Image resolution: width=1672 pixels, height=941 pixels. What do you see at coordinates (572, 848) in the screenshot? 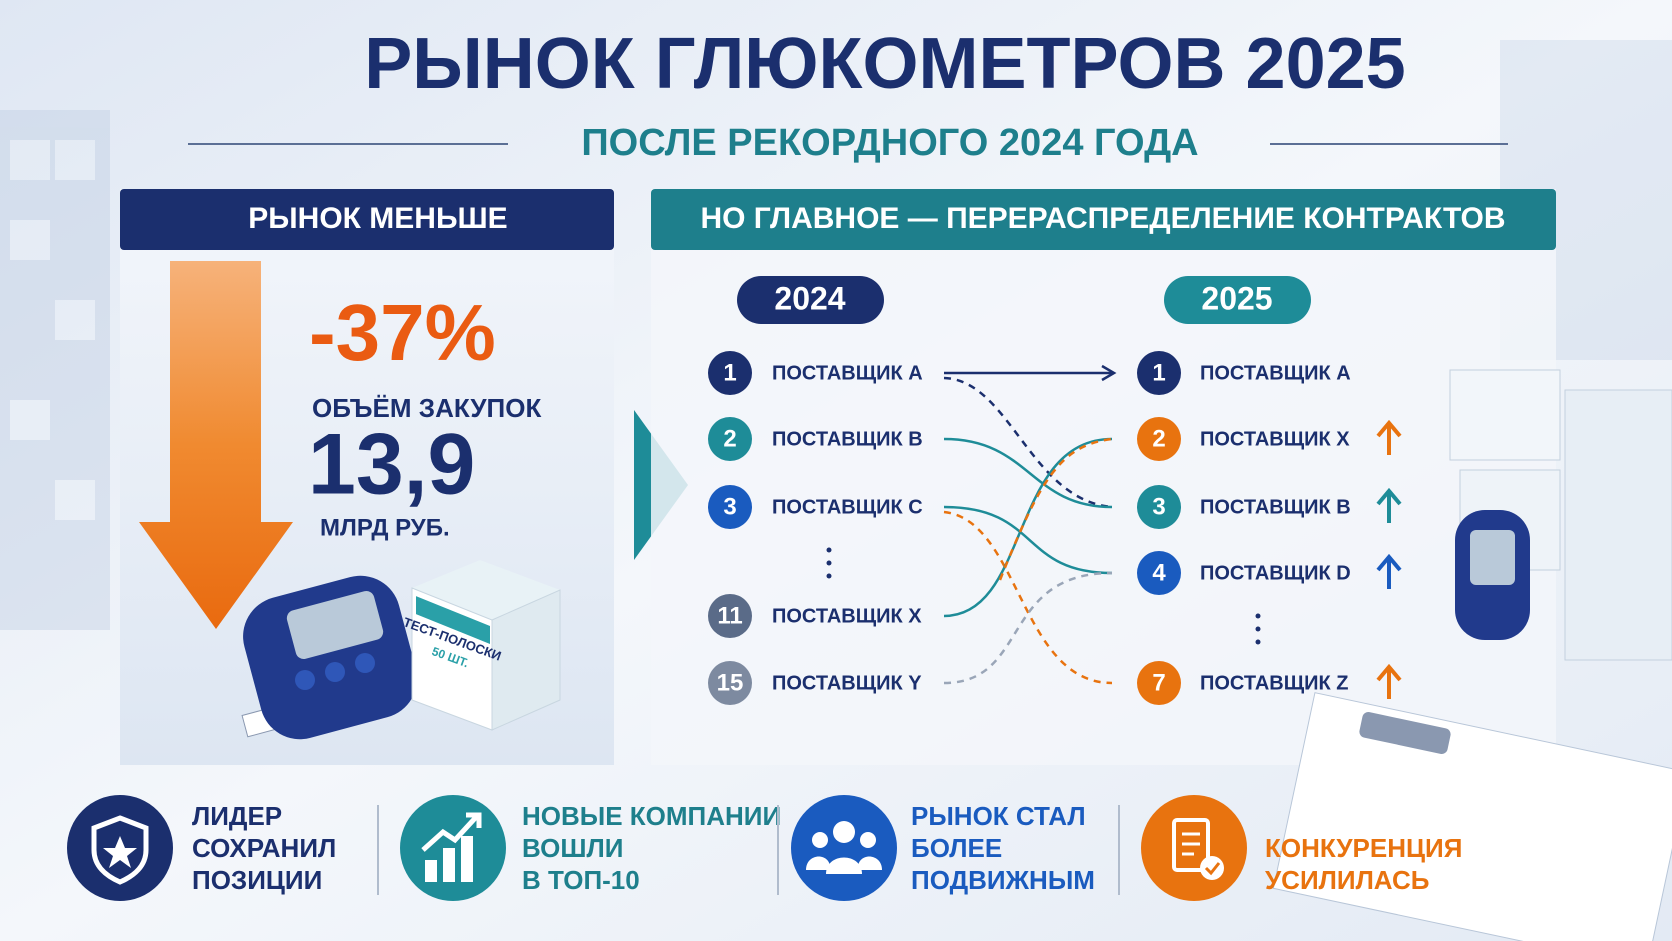
I see `feature-text: ВОШЛИ` at bounding box center [572, 848].